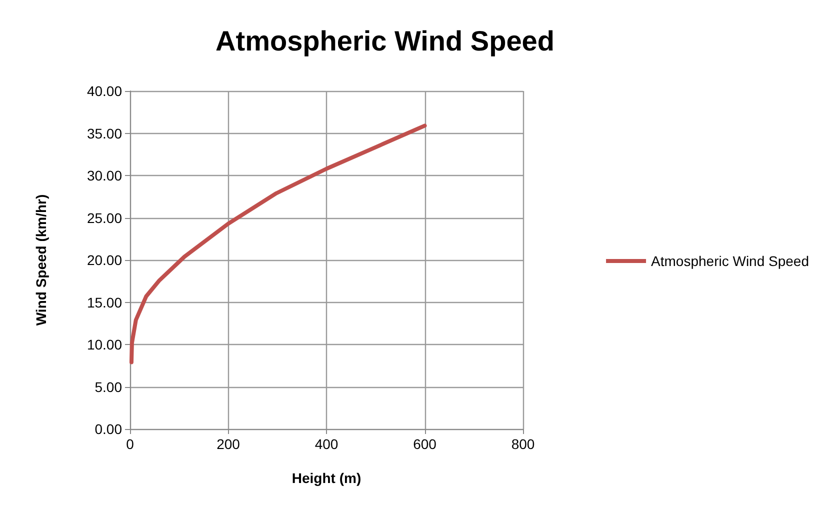 This screenshot has height=522, width=832. Describe the element at coordinates (104, 218) in the screenshot. I see `y-tick-label: 25.00` at that location.